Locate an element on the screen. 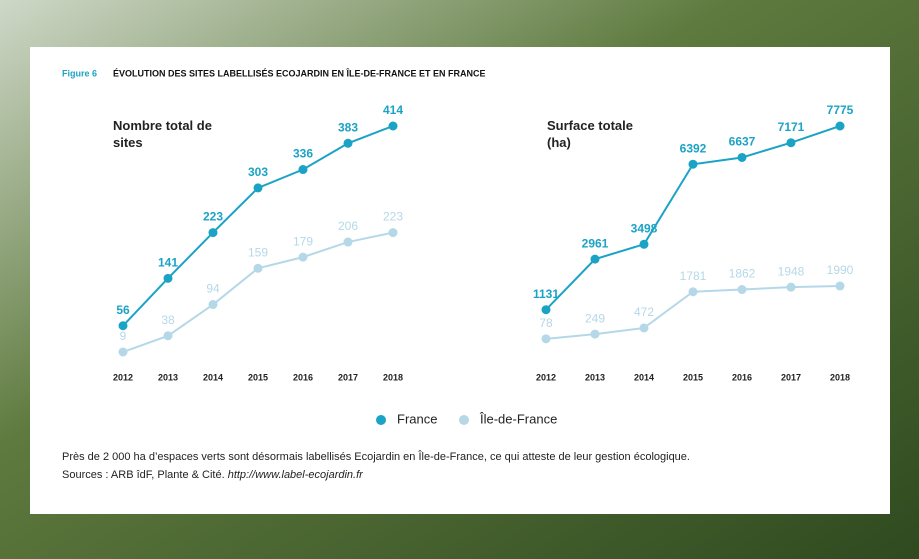 The width and height of the screenshot is (919, 559). data-label: 383 is located at coordinates (348, 127).